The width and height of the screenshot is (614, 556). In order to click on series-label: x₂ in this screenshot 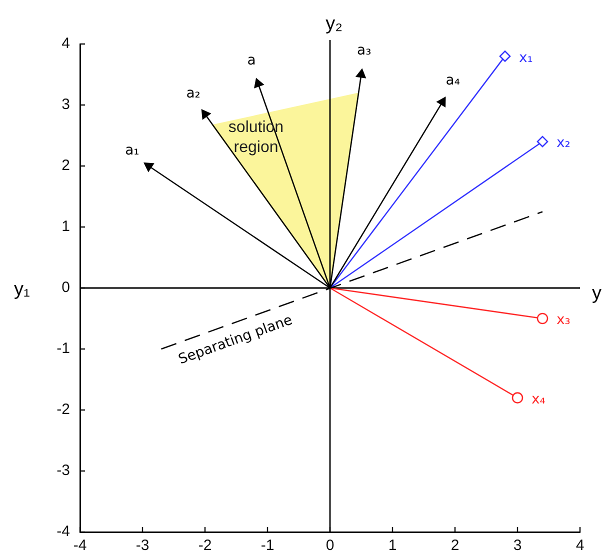, I will do `click(563, 143)`.